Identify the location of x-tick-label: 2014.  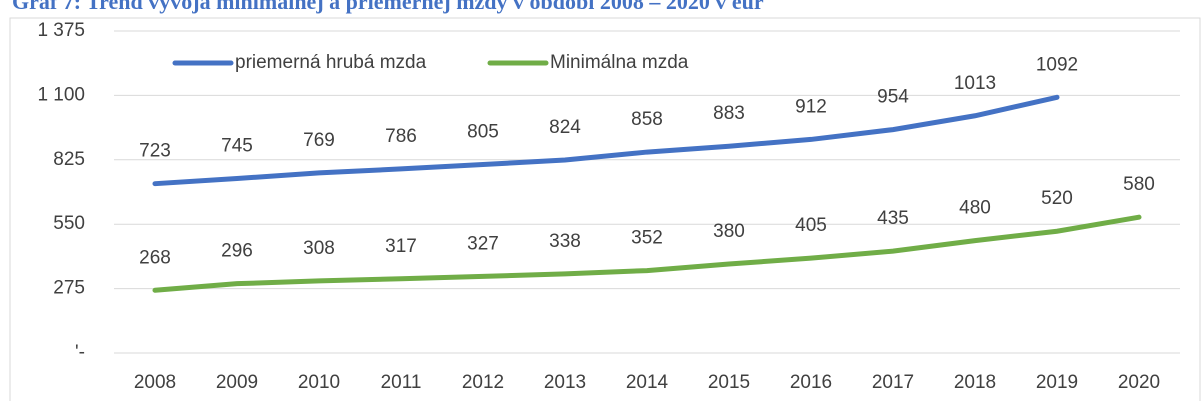
(647, 382).